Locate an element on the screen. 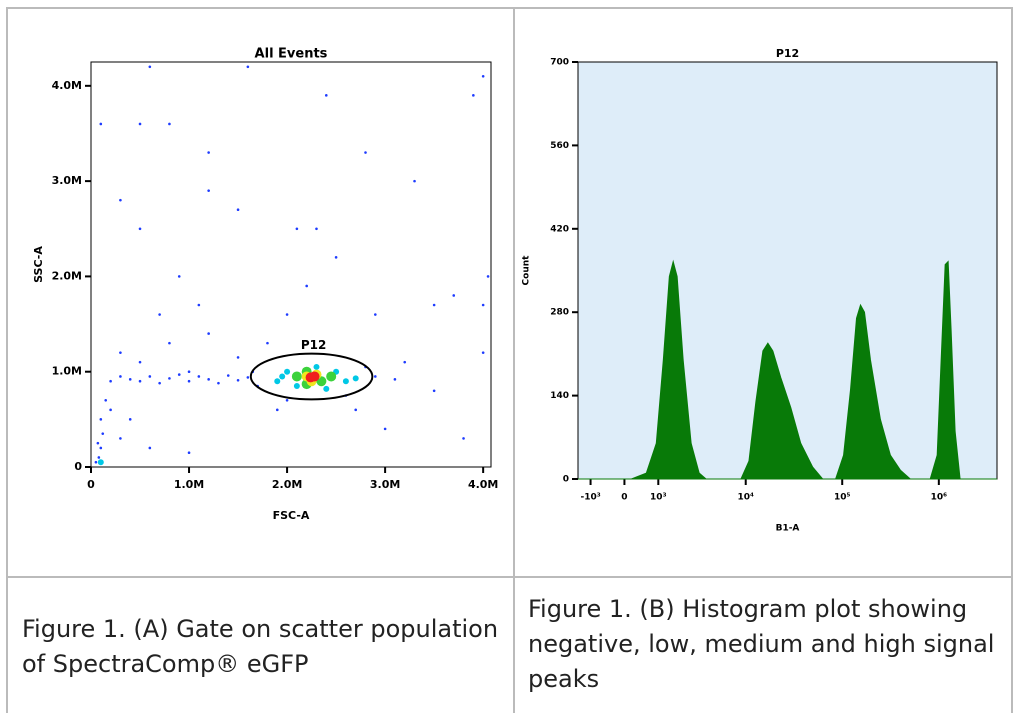 This screenshot has width=1019, height=713. y-axis-label: Count is located at coordinates (527, 270).